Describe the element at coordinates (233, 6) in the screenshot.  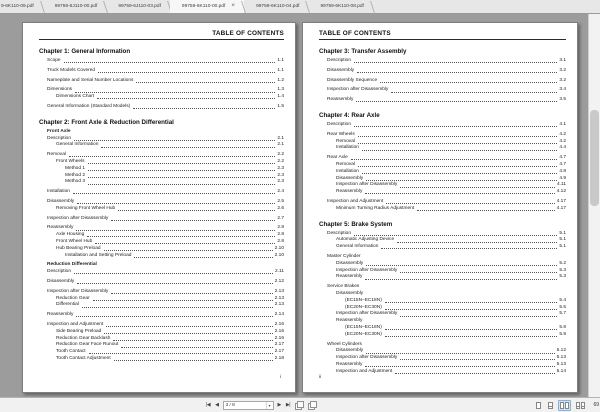
I see `tab-close-icon: ×` at that location.